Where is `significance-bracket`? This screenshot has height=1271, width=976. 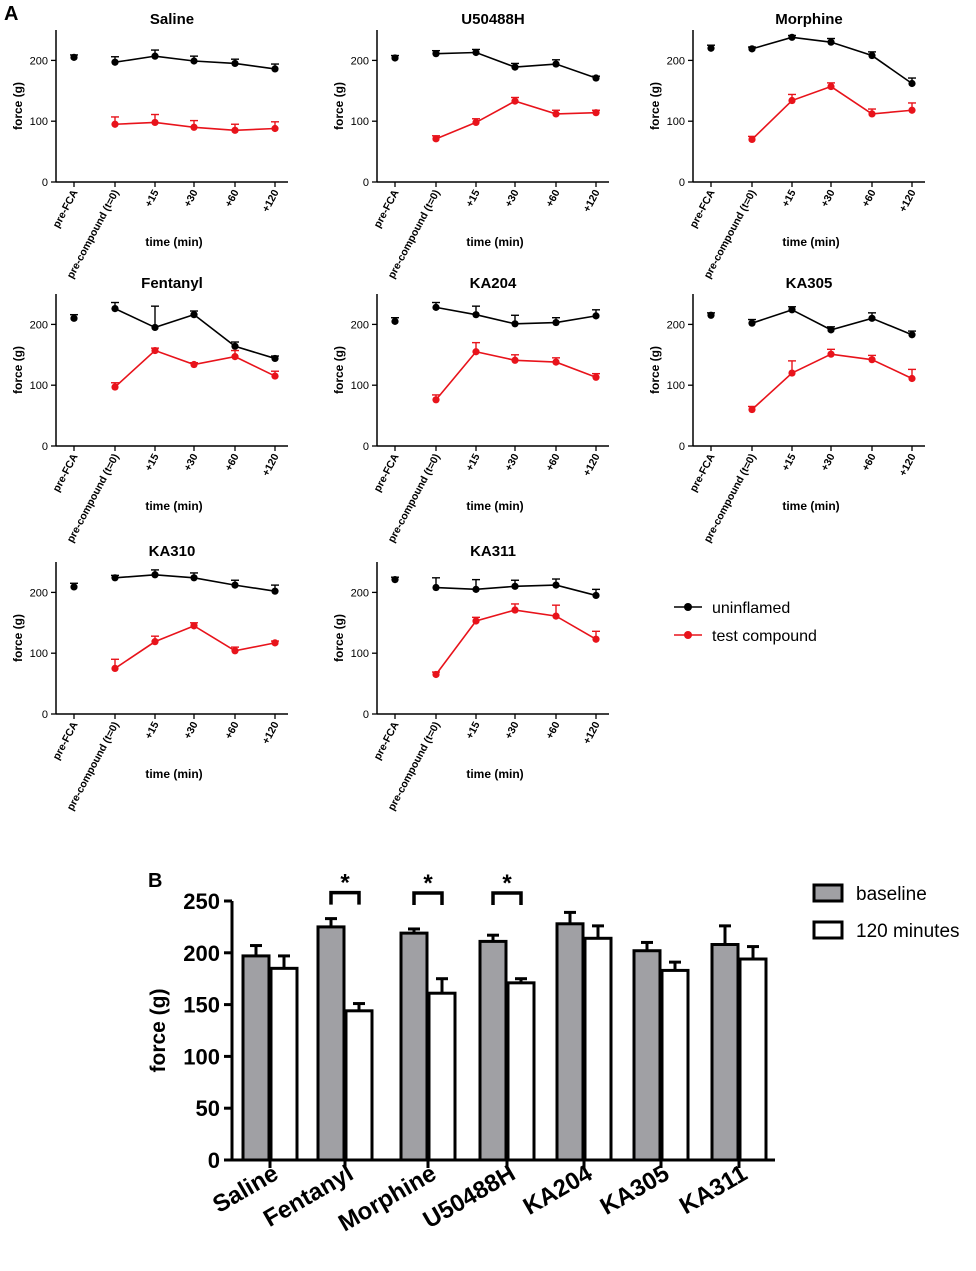 significance-bracket is located at coordinates (507, 898).